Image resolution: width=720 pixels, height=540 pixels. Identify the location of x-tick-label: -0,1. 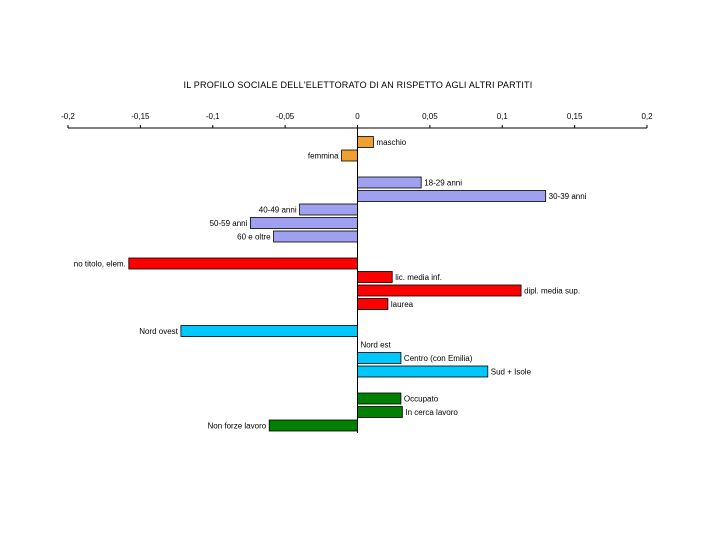
(213, 116).